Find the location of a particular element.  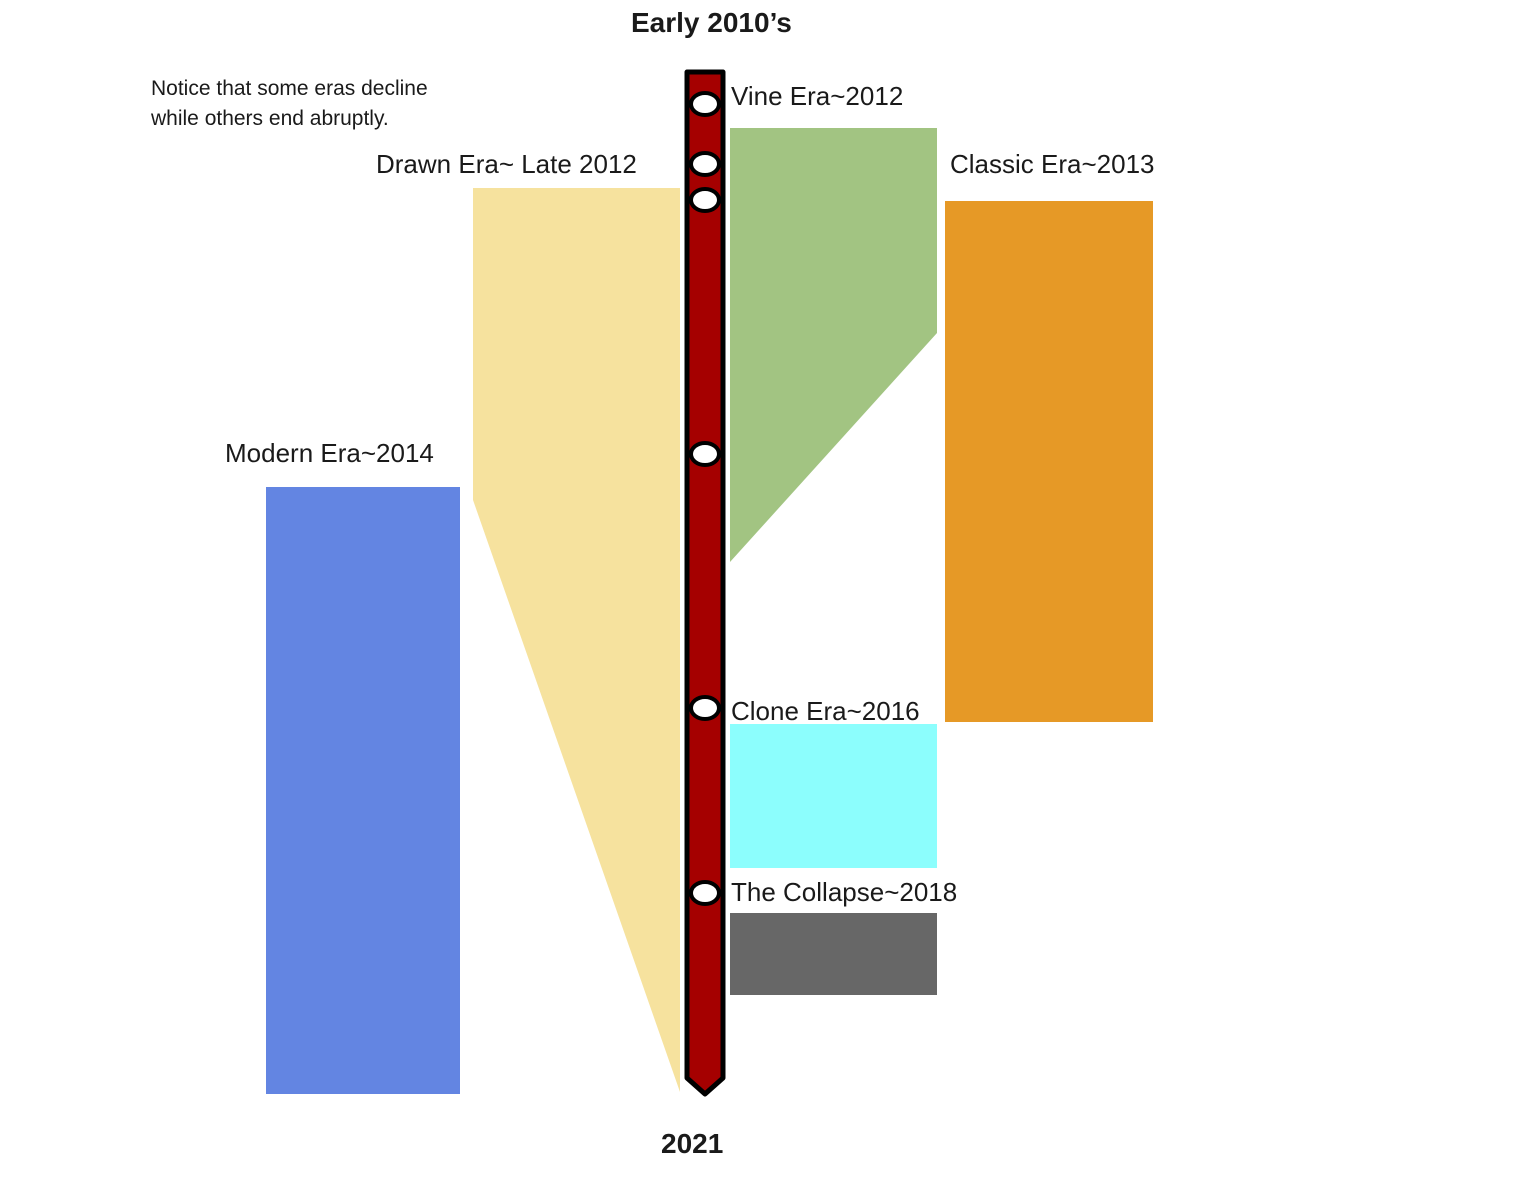

modern-era-label: Modern Era~2014 is located at coordinates (329, 453).